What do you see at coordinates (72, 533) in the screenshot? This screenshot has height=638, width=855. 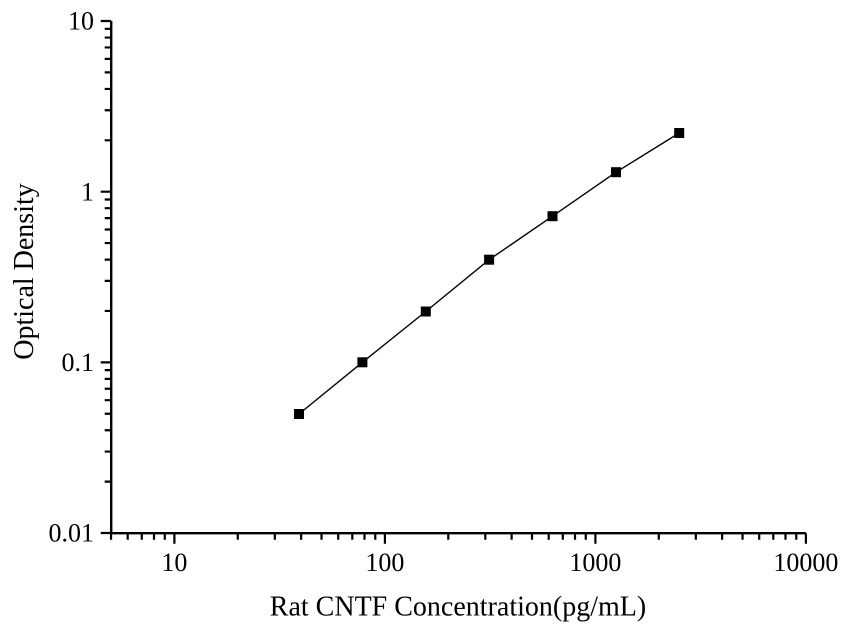 I see `svg-text: 0.01` at bounding box center [72, 533].